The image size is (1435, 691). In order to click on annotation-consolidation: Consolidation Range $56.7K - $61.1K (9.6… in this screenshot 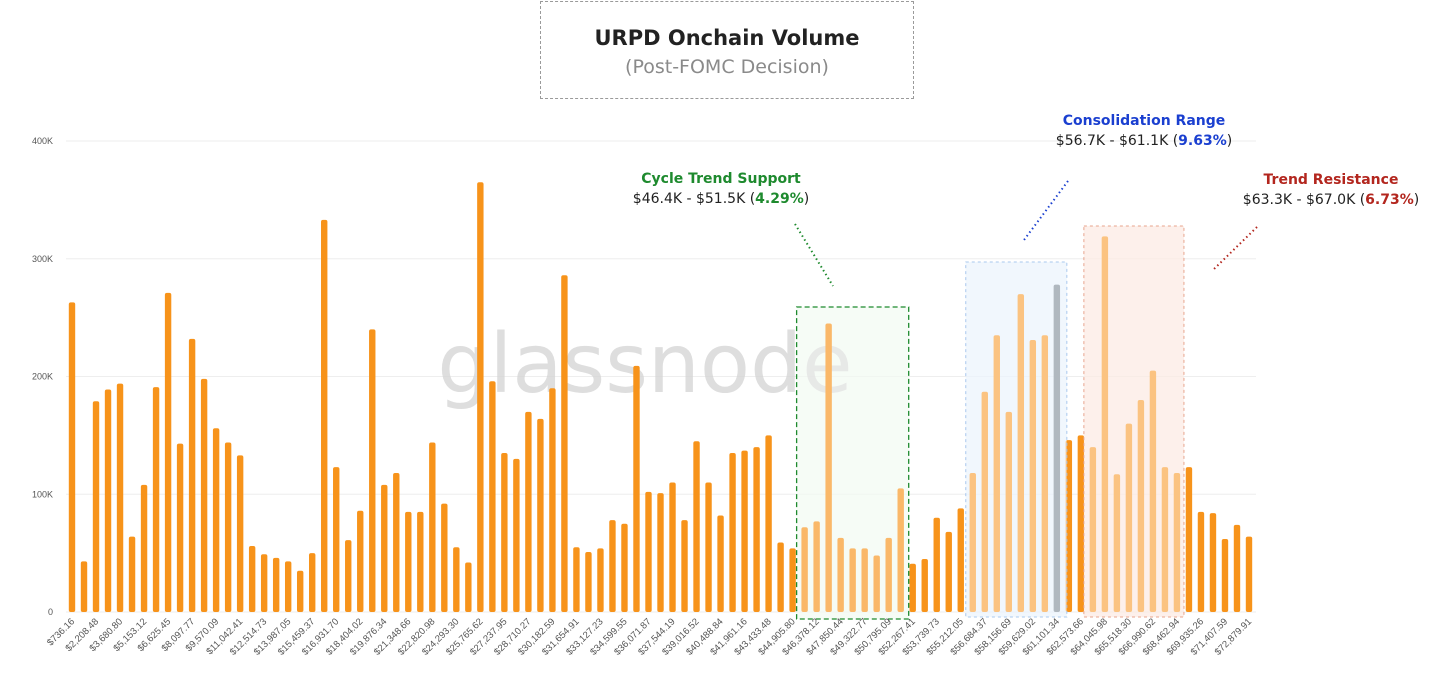, I will do `click(1144, 131)`.